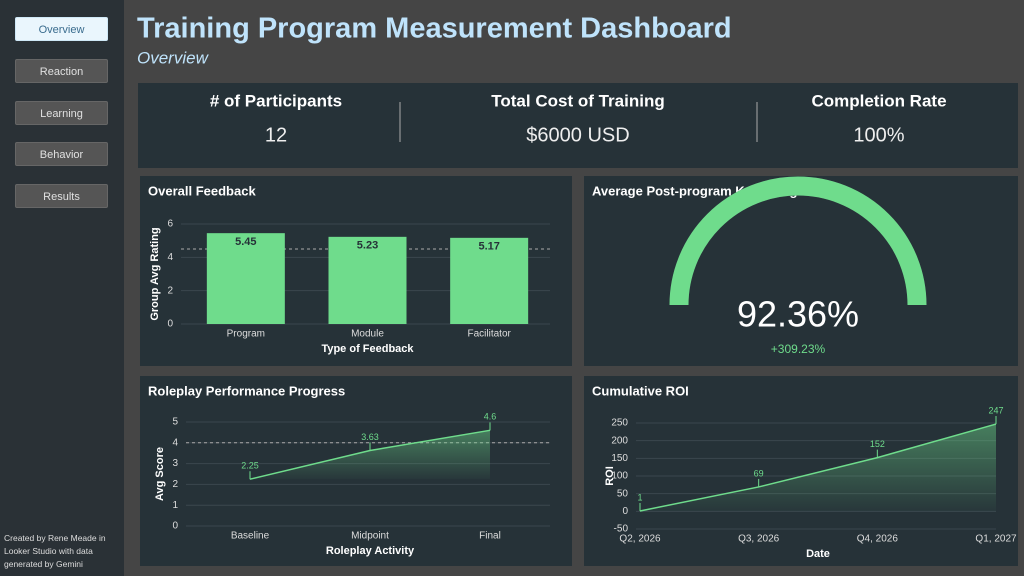 This screenshot has height=576, width=1024. What do you see at coordinates (577, 100) in the screenshot?
I see `kpi-label: Total Cost of Training` at bounding box center [577, 100].